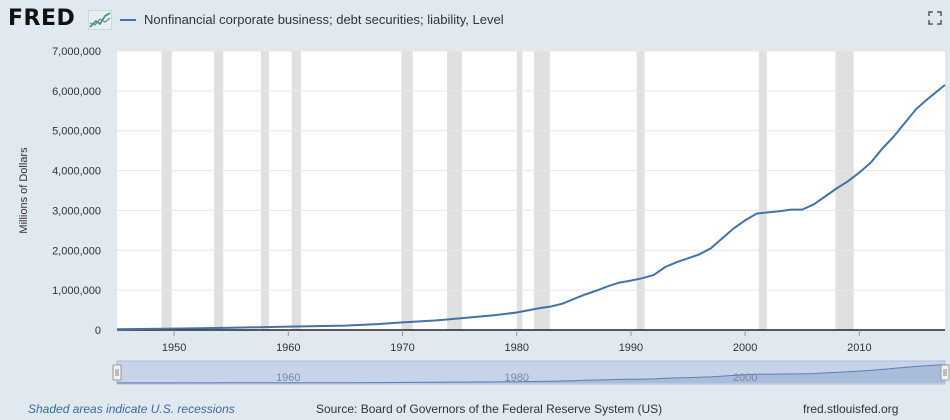 The height and width of the screenshot is (420, 950). Describe the element at coordinates (935, 18) in the screenshot. I see `fullscreen-icon` at that location.